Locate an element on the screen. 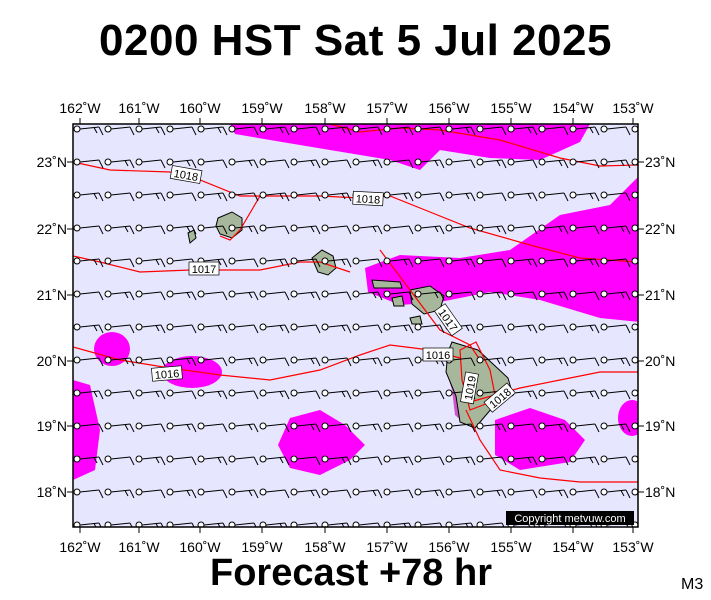  lon-top-label: 154˚W is located at coordinates (573, 108).